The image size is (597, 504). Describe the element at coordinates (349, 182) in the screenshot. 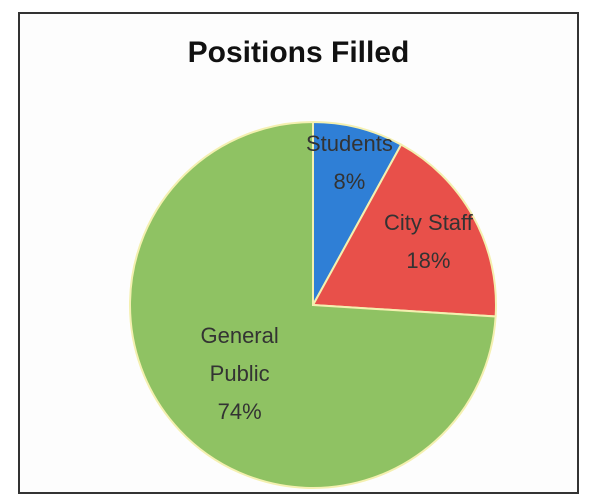

I see `value-label: 8%` at that location.